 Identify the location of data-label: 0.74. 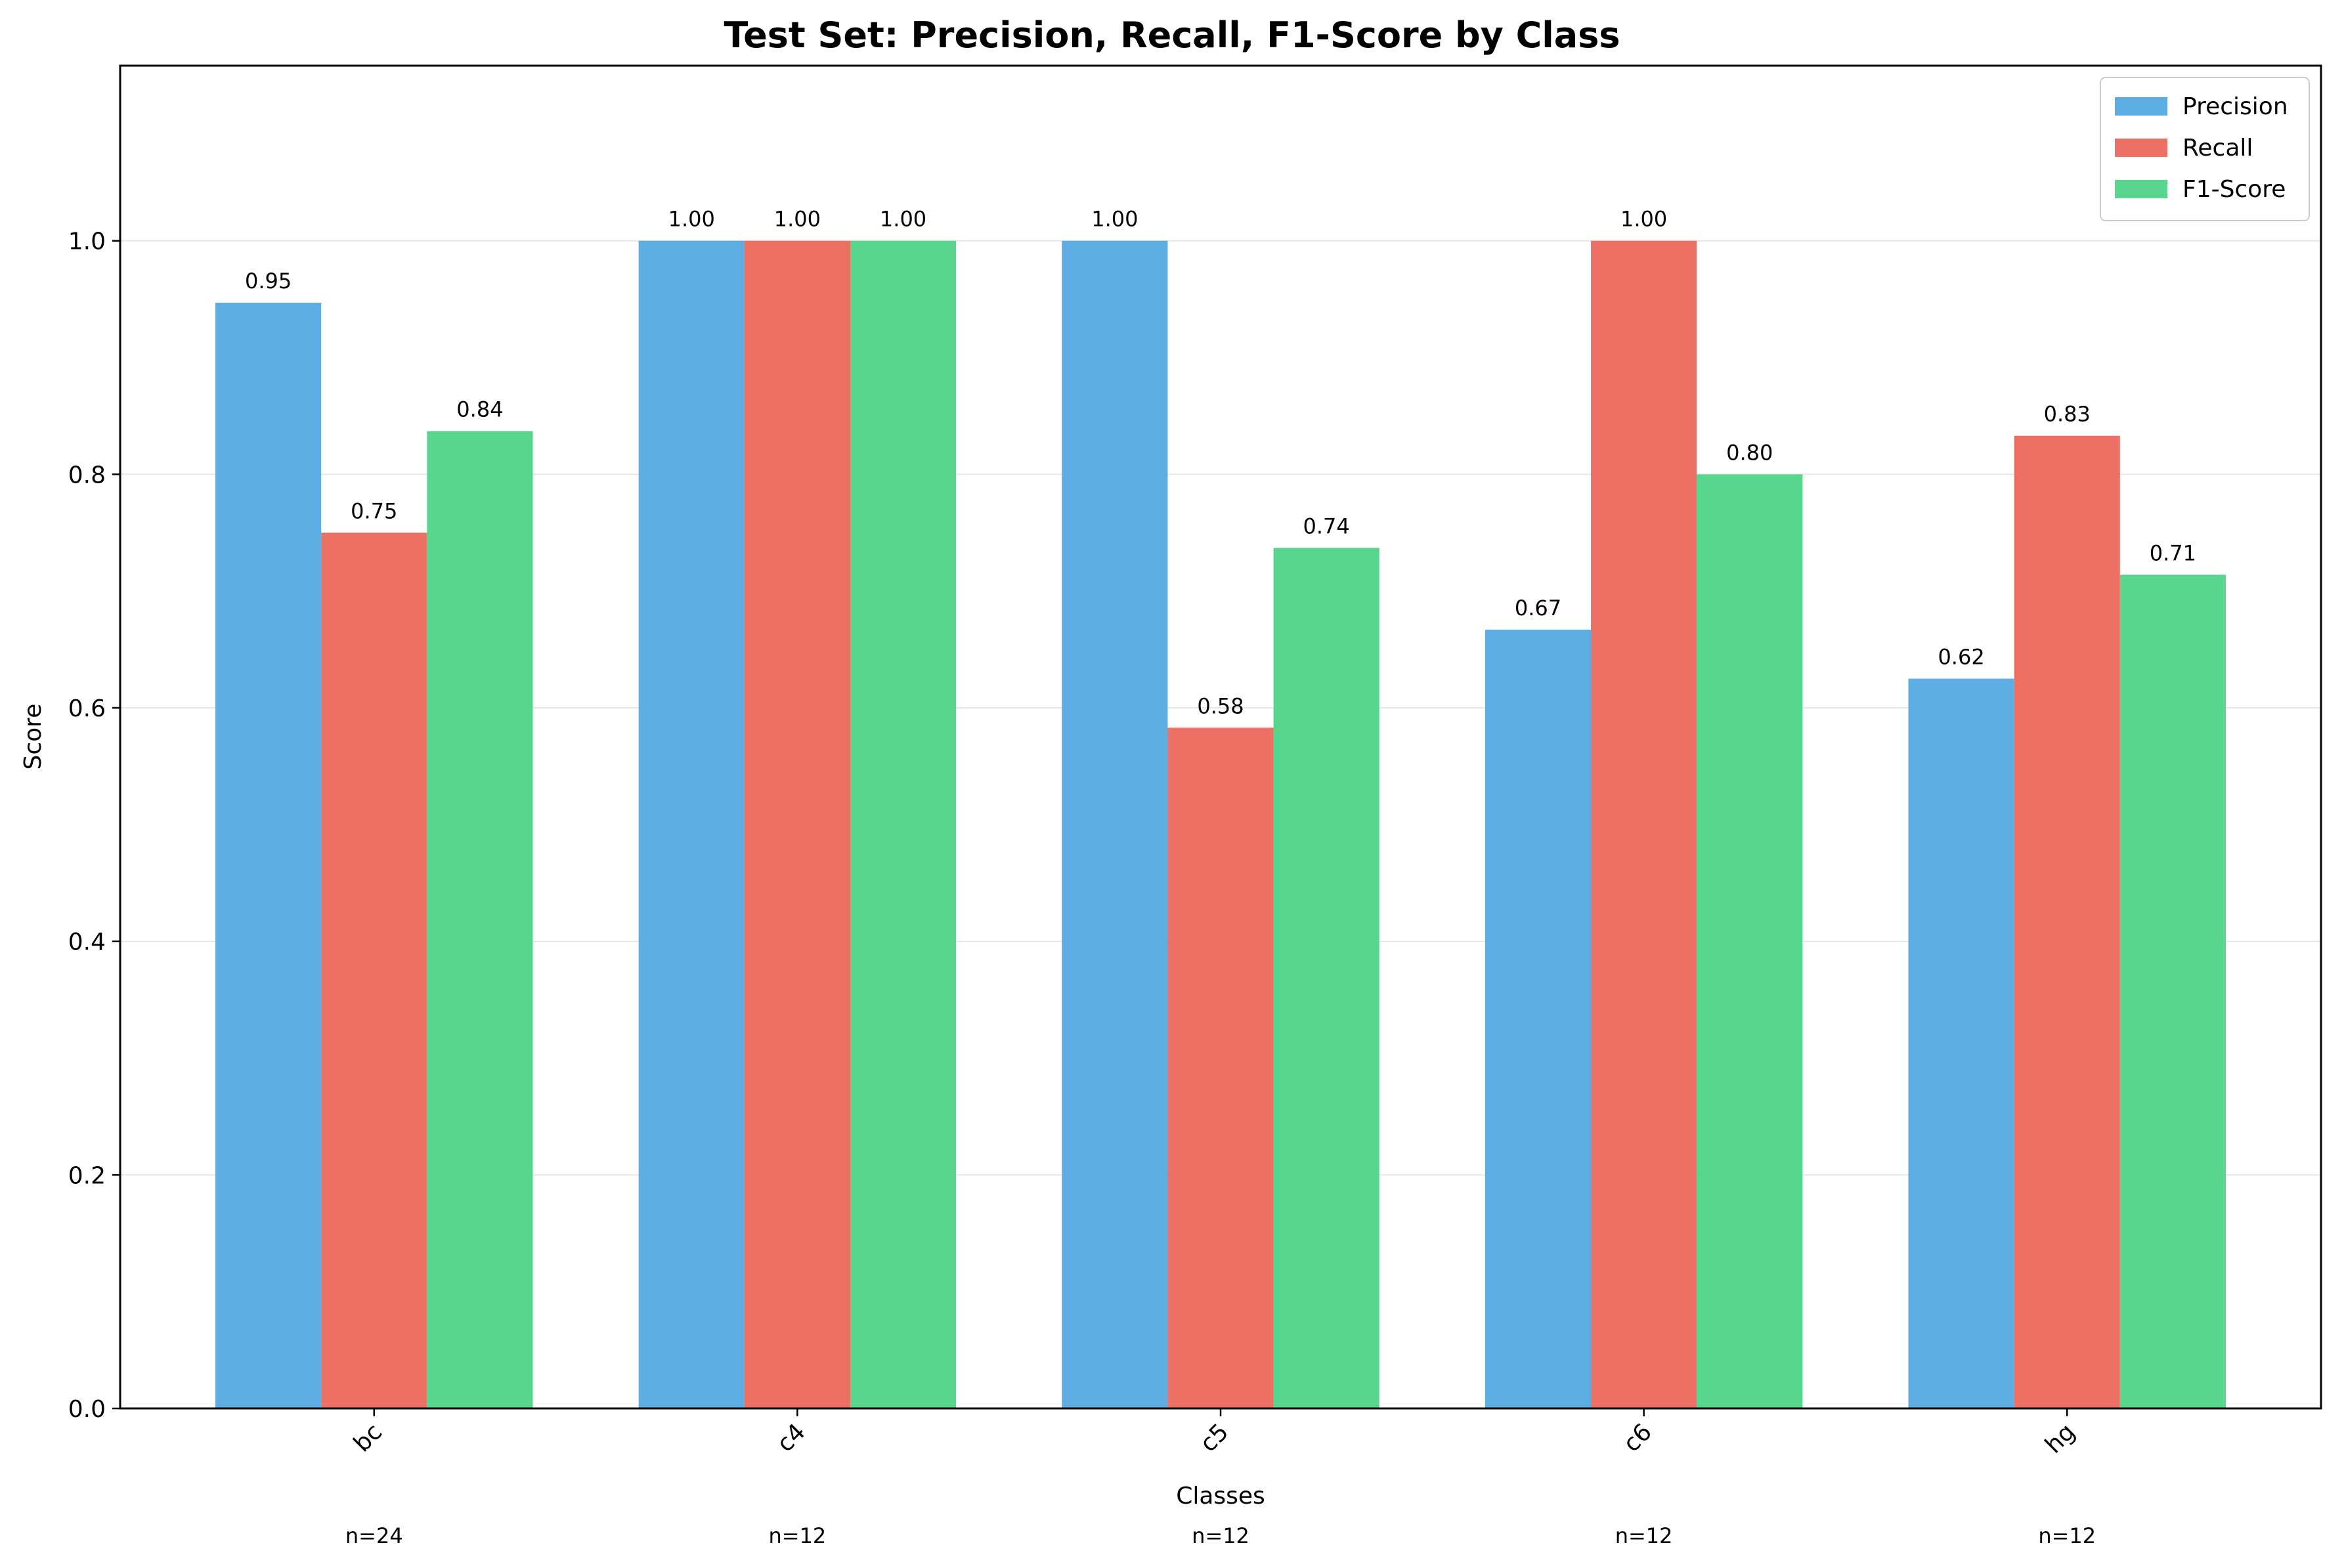
(1326, 525).